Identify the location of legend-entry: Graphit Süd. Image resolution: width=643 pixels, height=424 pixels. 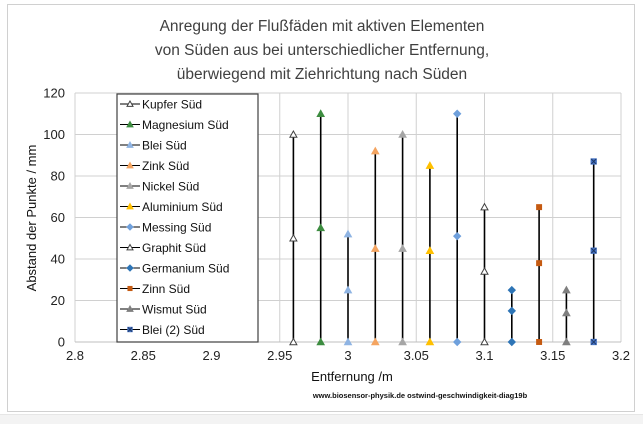
(163, 248).